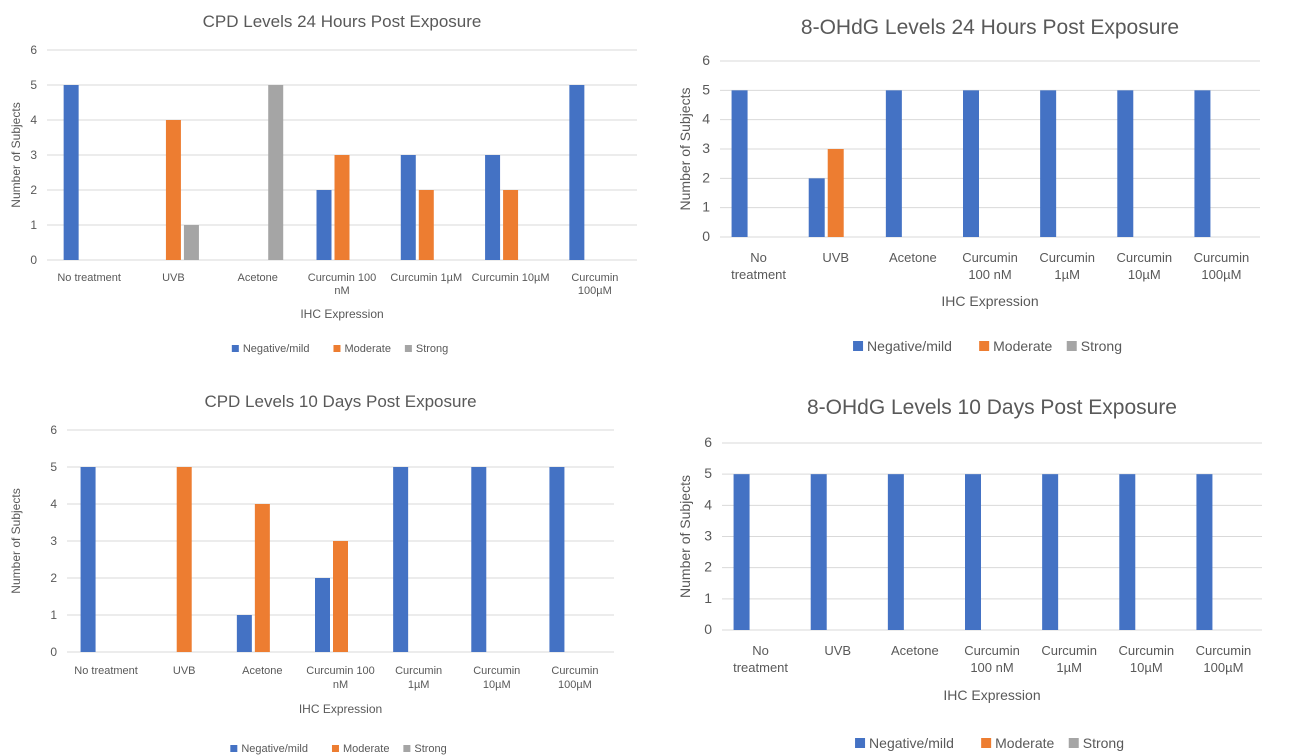 The image size is (1301, 756). What do you see at coordinates (340, 401) in the screenshot?
I see `chart-title: CPD Levels 10 Days Post Exposure` at bounding box center [340, 401].